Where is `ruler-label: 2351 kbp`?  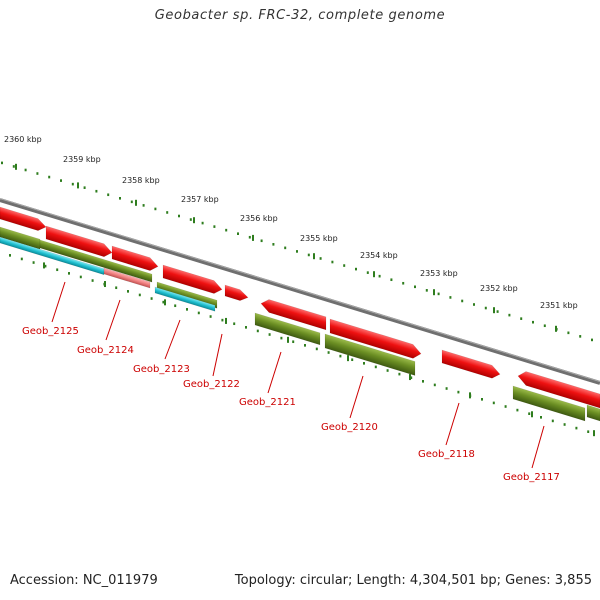
ruler-label: 2351 kbp is located at coordinates (559, 305).